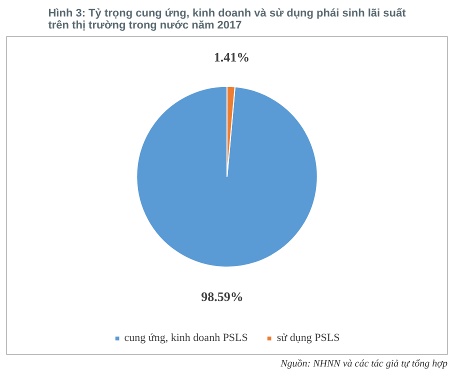 The width and height of the screenshot is (457, 371). Describe the element at coordinates (186, 338) in the screenshot. I see `legend-label: cung ứng, kinh doanh PSLS` at that location.